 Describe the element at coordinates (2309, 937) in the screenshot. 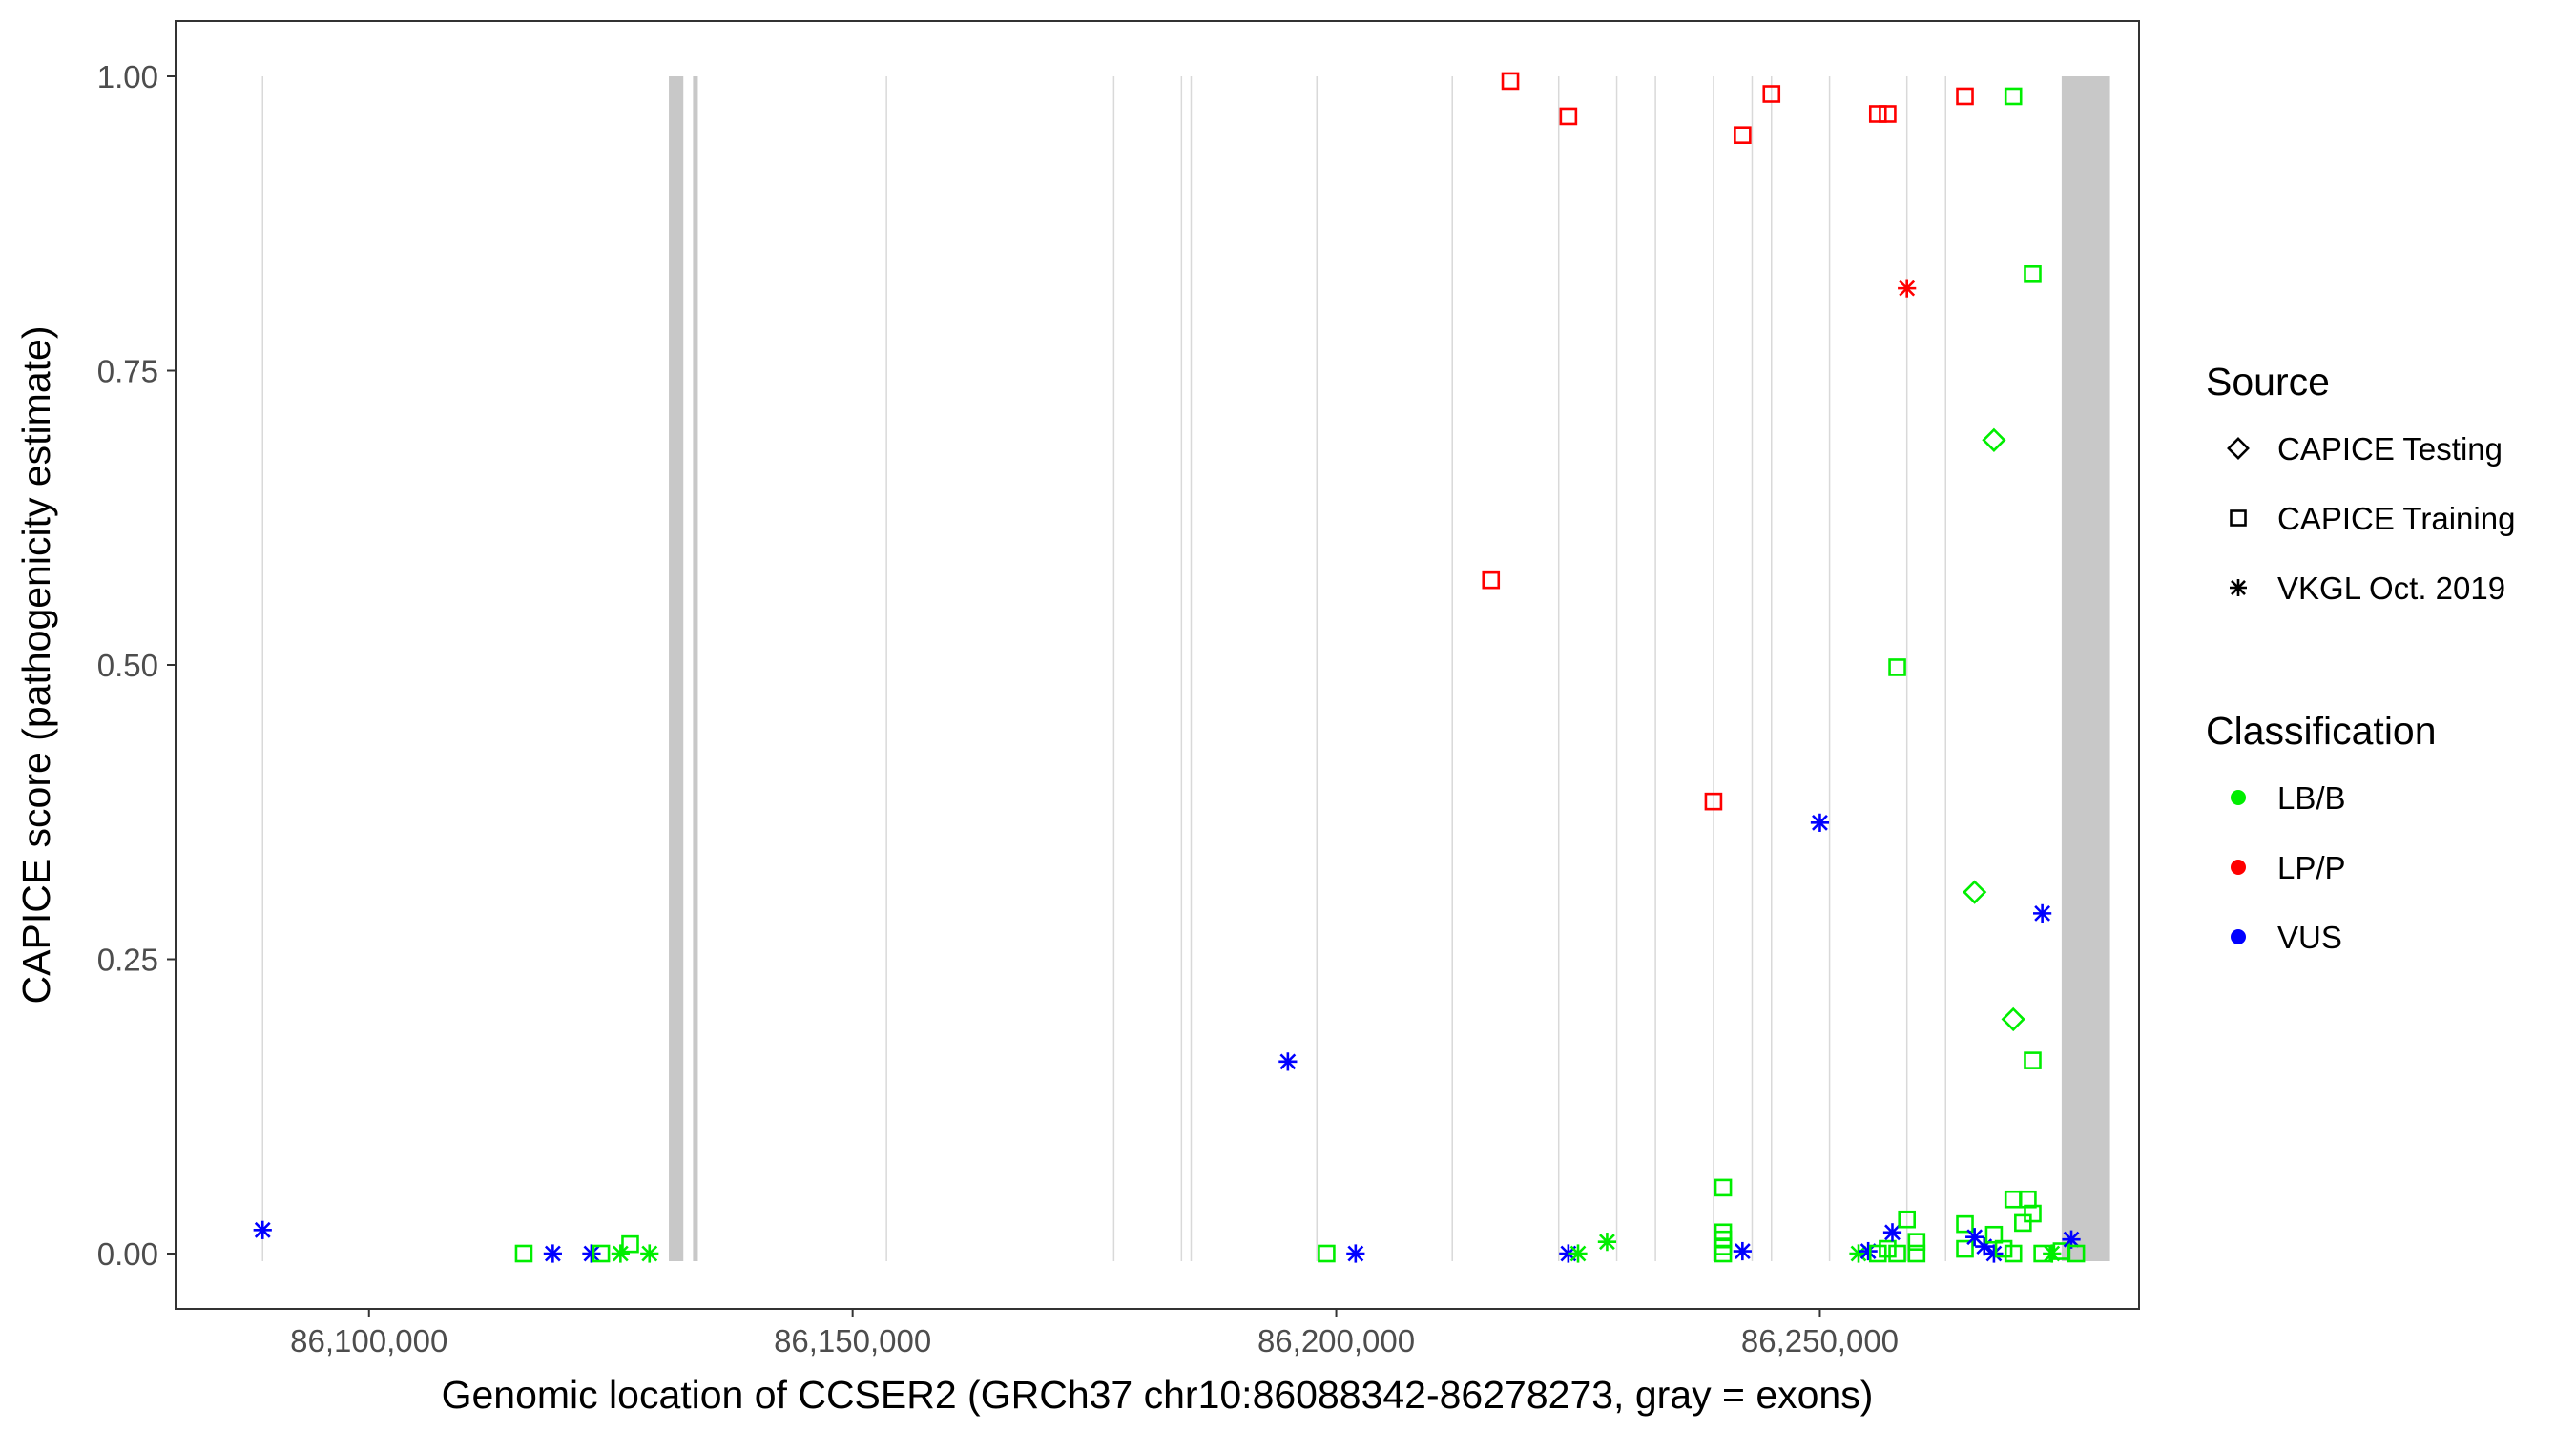

I see `legend-class-label: VUS` at that location.